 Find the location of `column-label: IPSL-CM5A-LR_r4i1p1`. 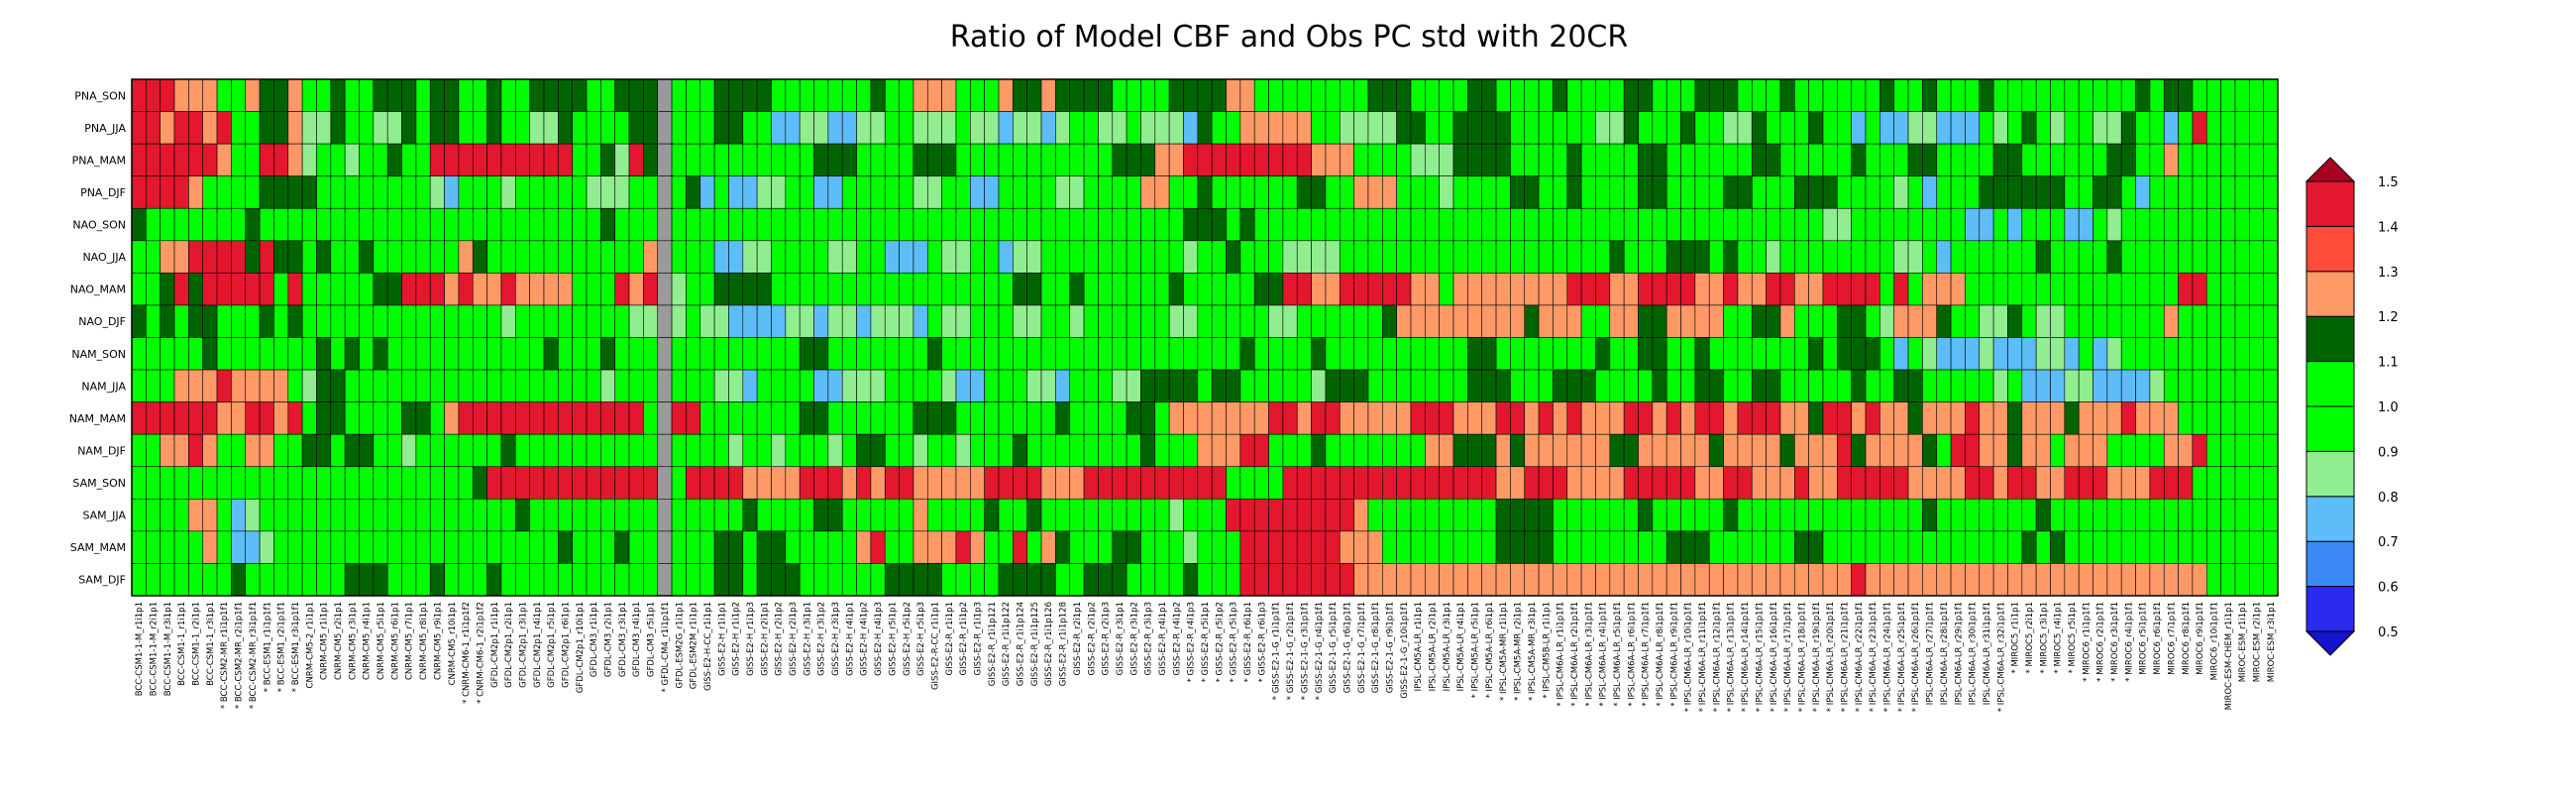

column-label: IPSL-CM5A-LR_r4i1p1 is located at coordinates (1461, 646).